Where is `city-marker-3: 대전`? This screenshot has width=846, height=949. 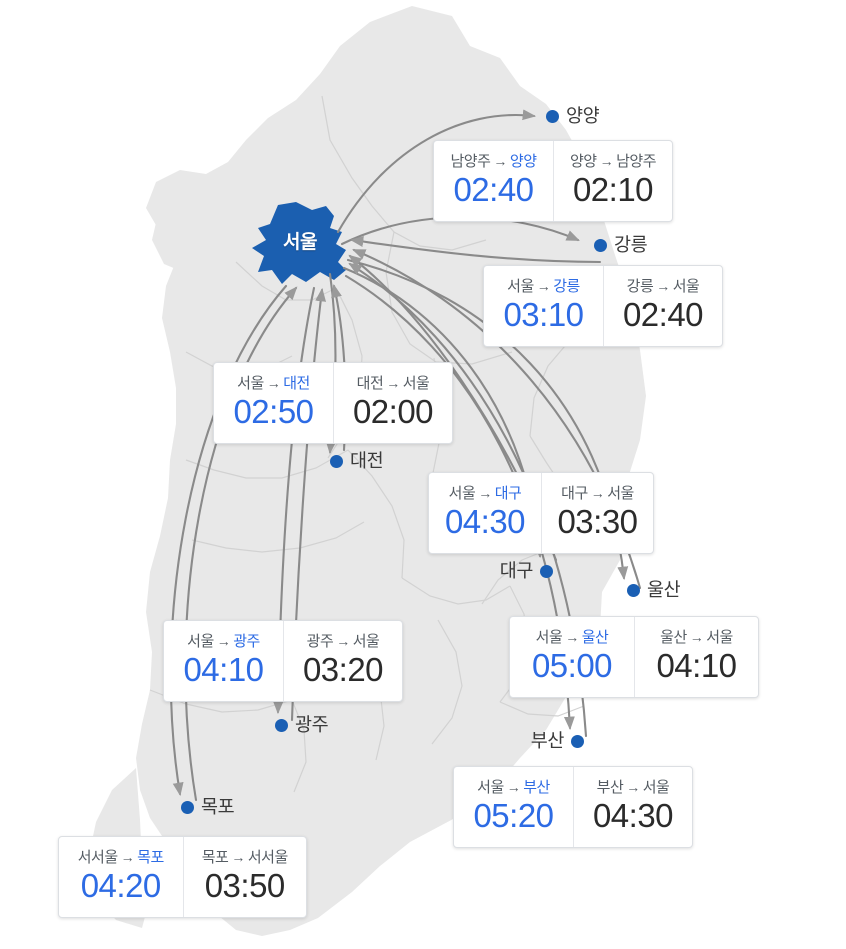
city-marker-3: 대전 is located at coordinates (357, 460).